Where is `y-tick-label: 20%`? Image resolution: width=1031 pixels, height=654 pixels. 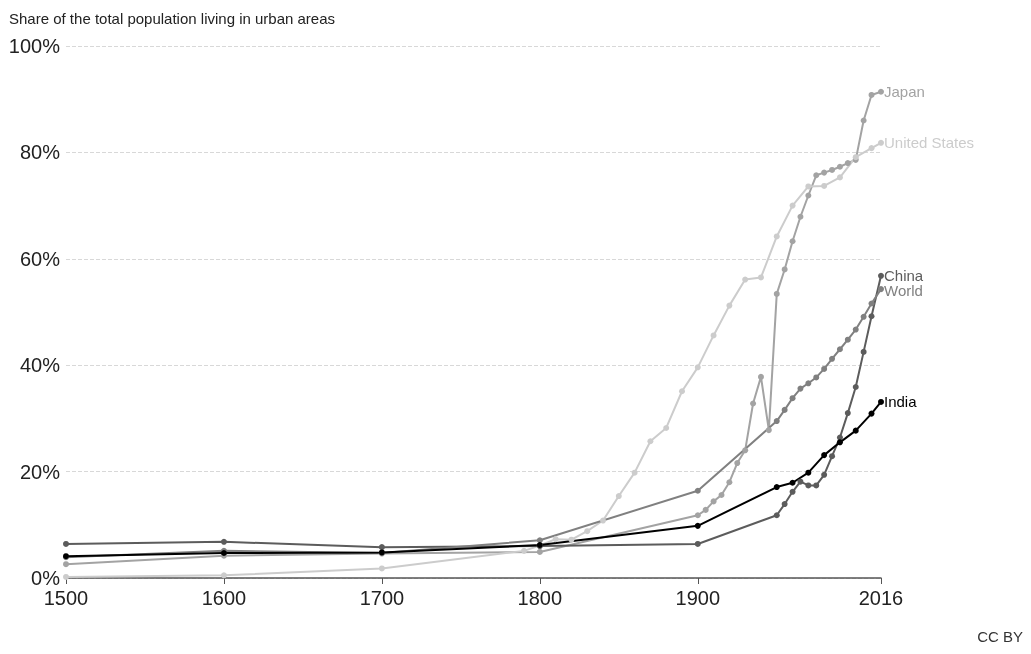
y-tick-label: 20% is located at coordinates (40, 471).